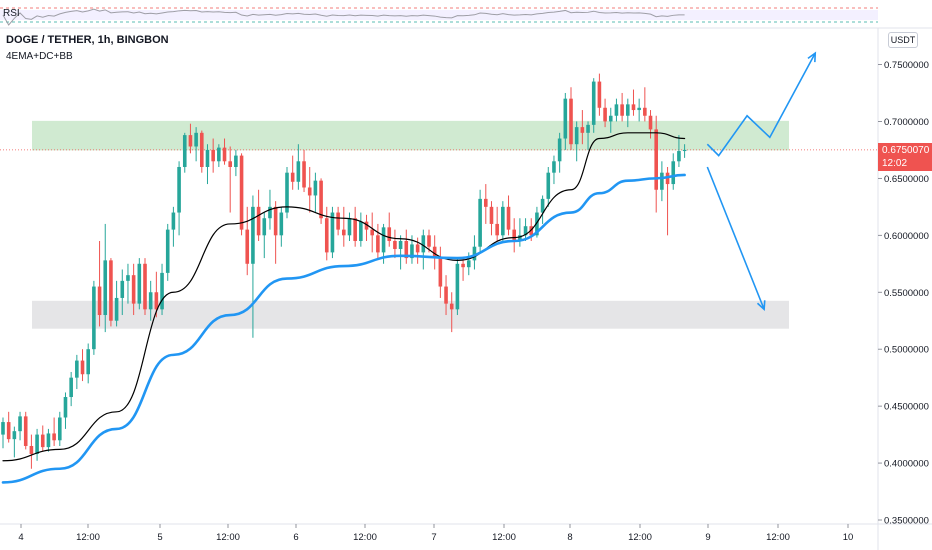  I want to click on symbol-title: DOGE / TETHER, 1h, BINGBON, so click(87, 40).